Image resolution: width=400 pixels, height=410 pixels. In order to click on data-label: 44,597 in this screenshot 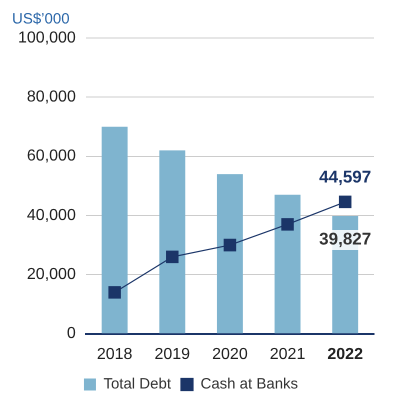, I will do `click(345, 177)`.